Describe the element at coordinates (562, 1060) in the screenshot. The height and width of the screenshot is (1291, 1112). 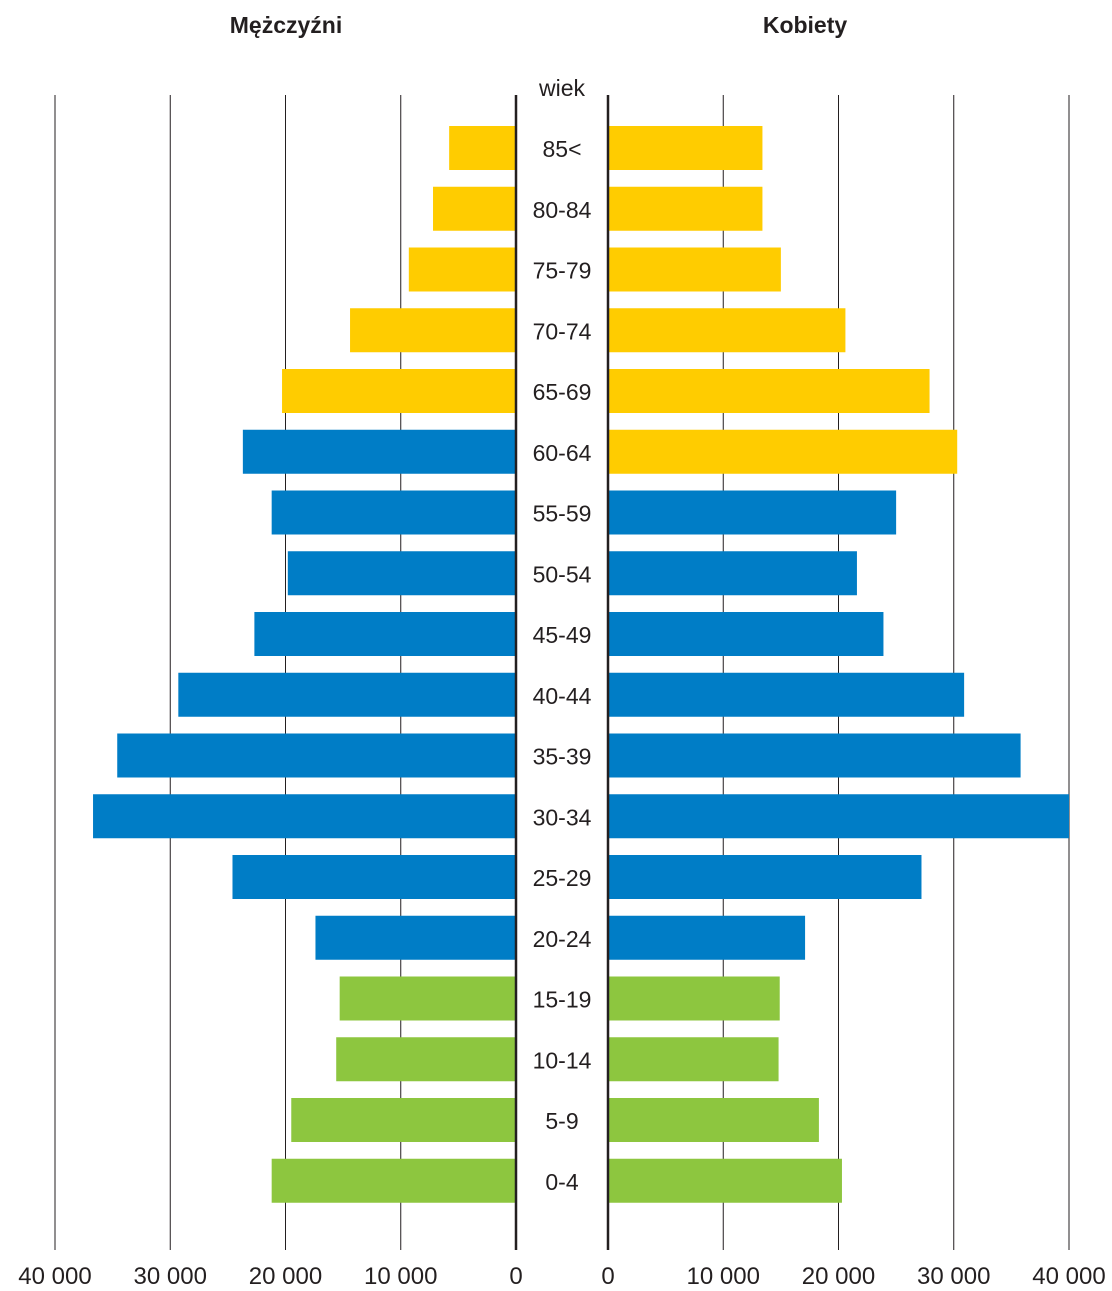
I see `age-group-label: 10-14` at that location.